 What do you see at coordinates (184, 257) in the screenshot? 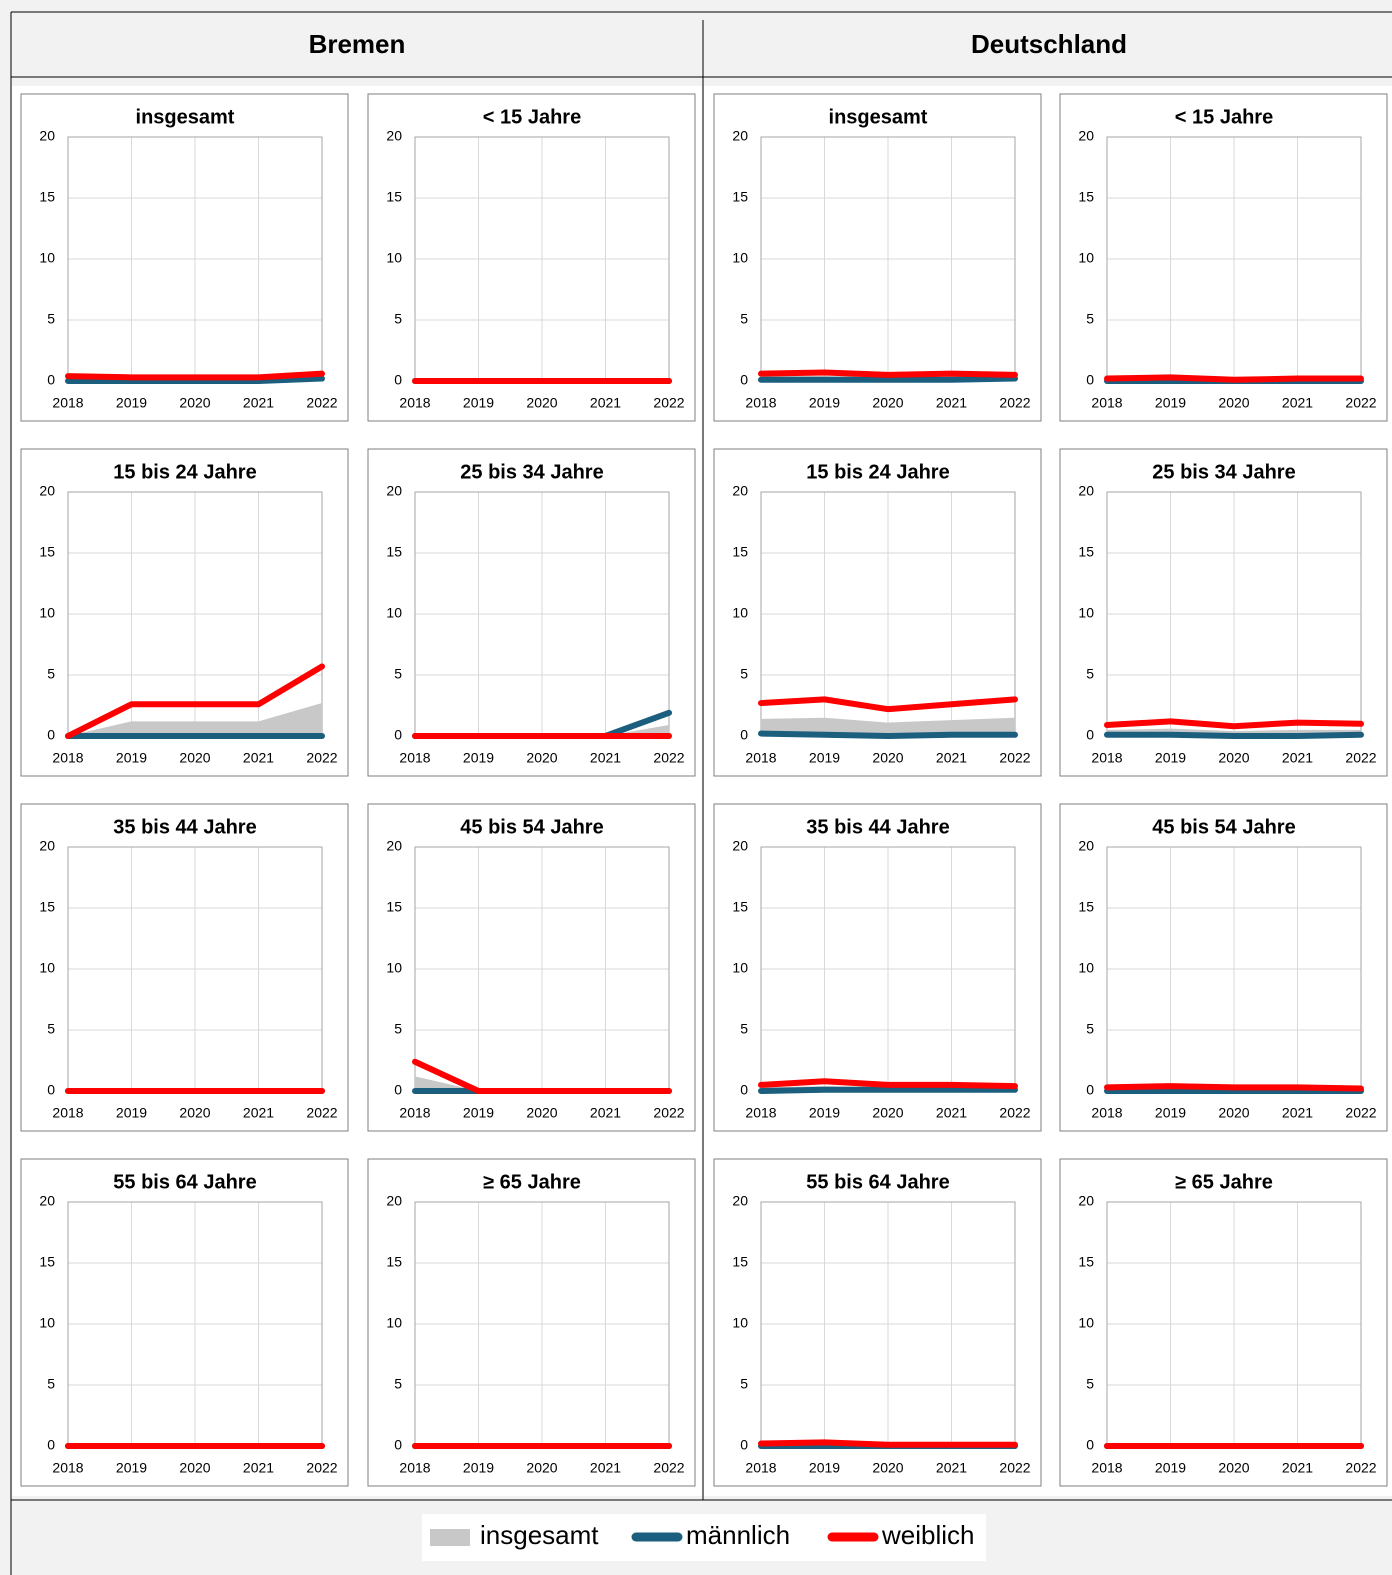
I see `chart-panel: 0 5 10 15 20 2018 2019 2020 2021 2022 insgesamt` at bounding box center [184, 257].